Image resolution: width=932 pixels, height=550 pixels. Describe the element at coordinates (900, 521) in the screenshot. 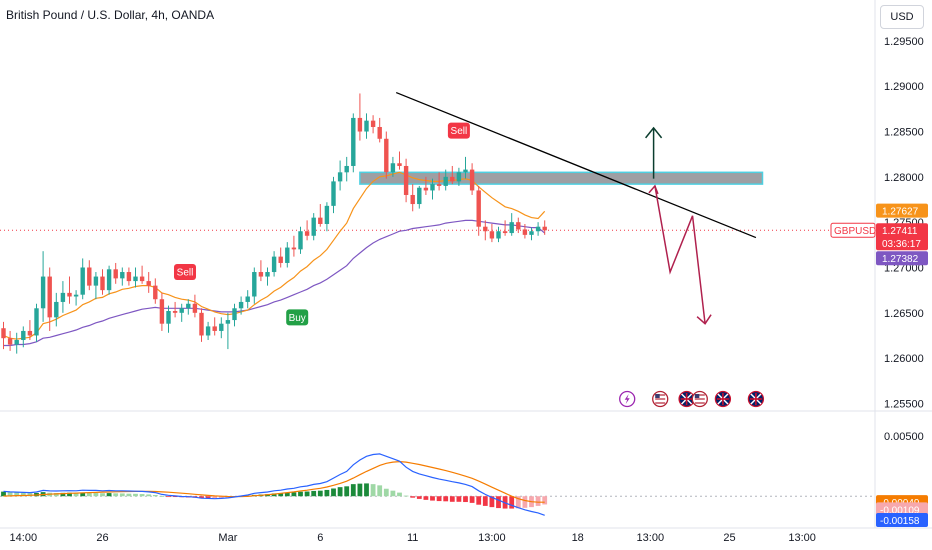

I see `macd-value-label: -0.00158` at that location.